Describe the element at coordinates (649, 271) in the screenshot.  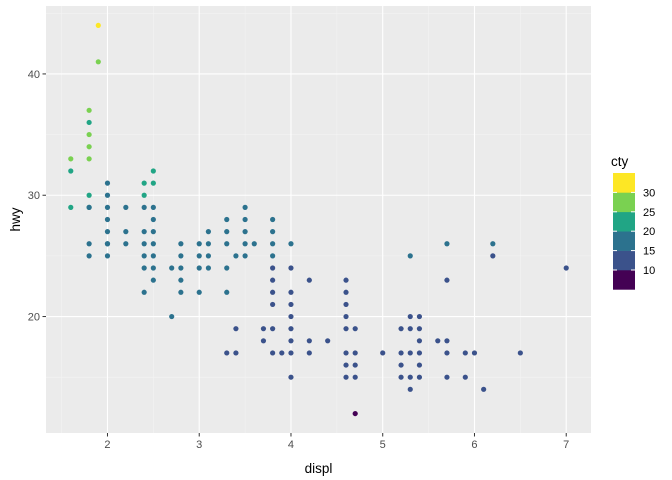
I see `legend-label: 10` at that location.